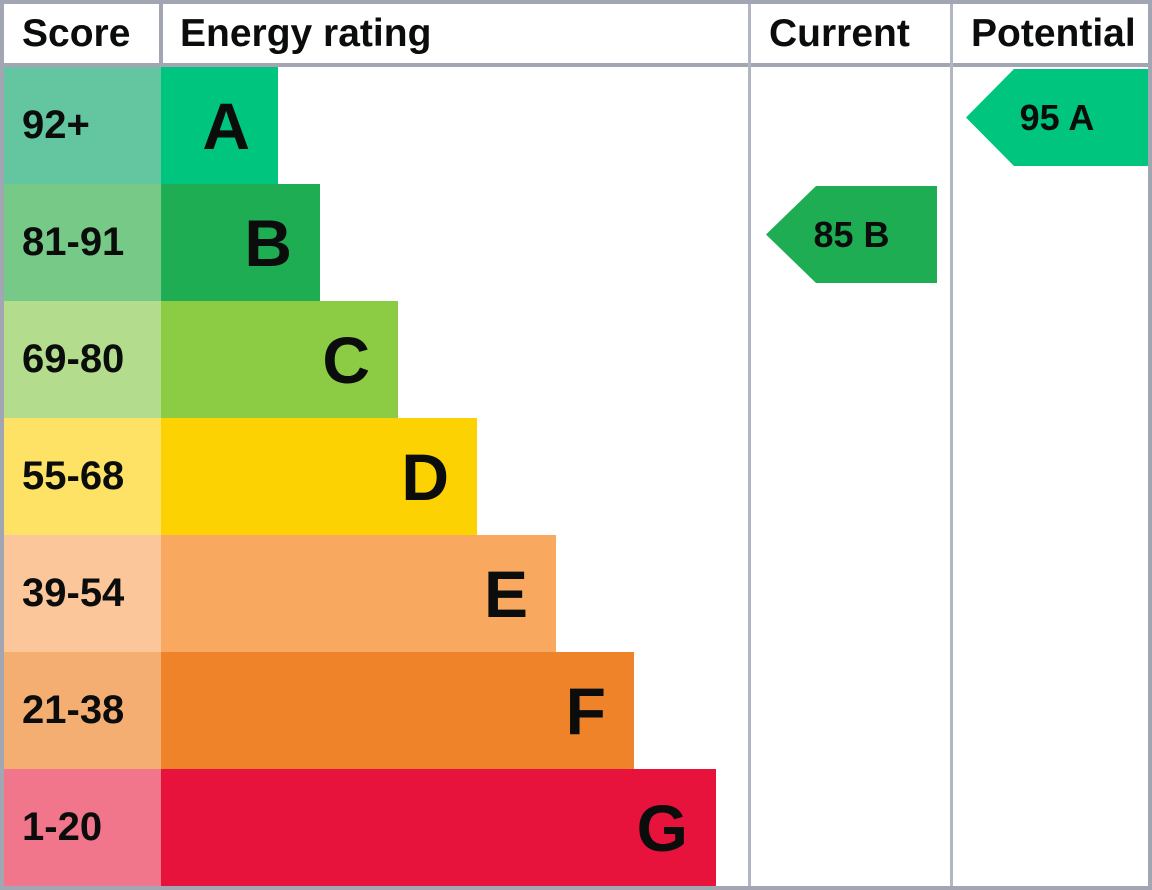 This screenshot has width=1152, height=890. I want to click on potential-rating-label: 95 A, so click(1057, 117).